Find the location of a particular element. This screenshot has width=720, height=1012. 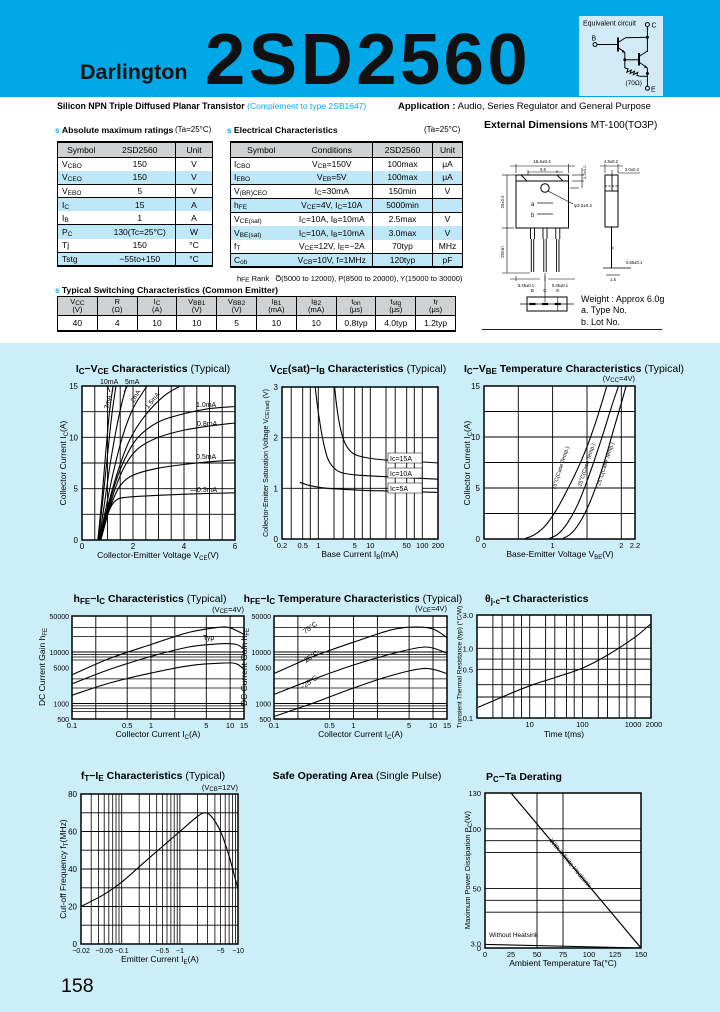

svg-text: (VCE=4V) is located at coordinates (431, 609).